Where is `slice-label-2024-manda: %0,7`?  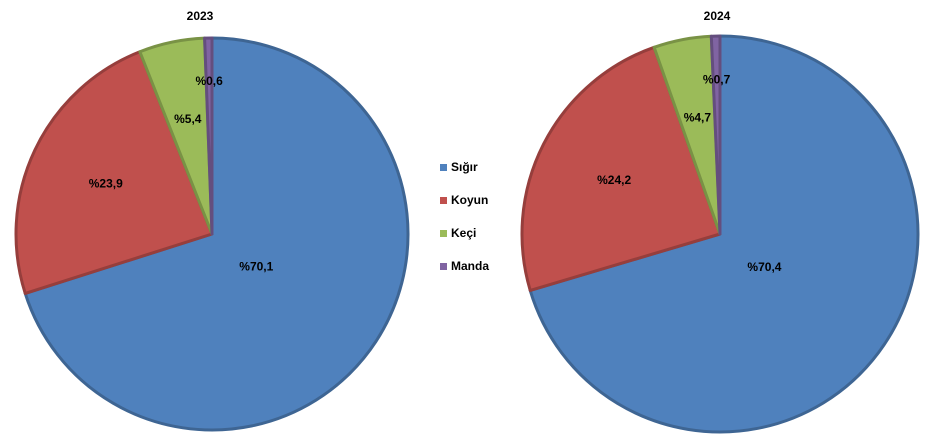
slice-label-2024-manda: %0,7 is located at coordinates (717, 80).